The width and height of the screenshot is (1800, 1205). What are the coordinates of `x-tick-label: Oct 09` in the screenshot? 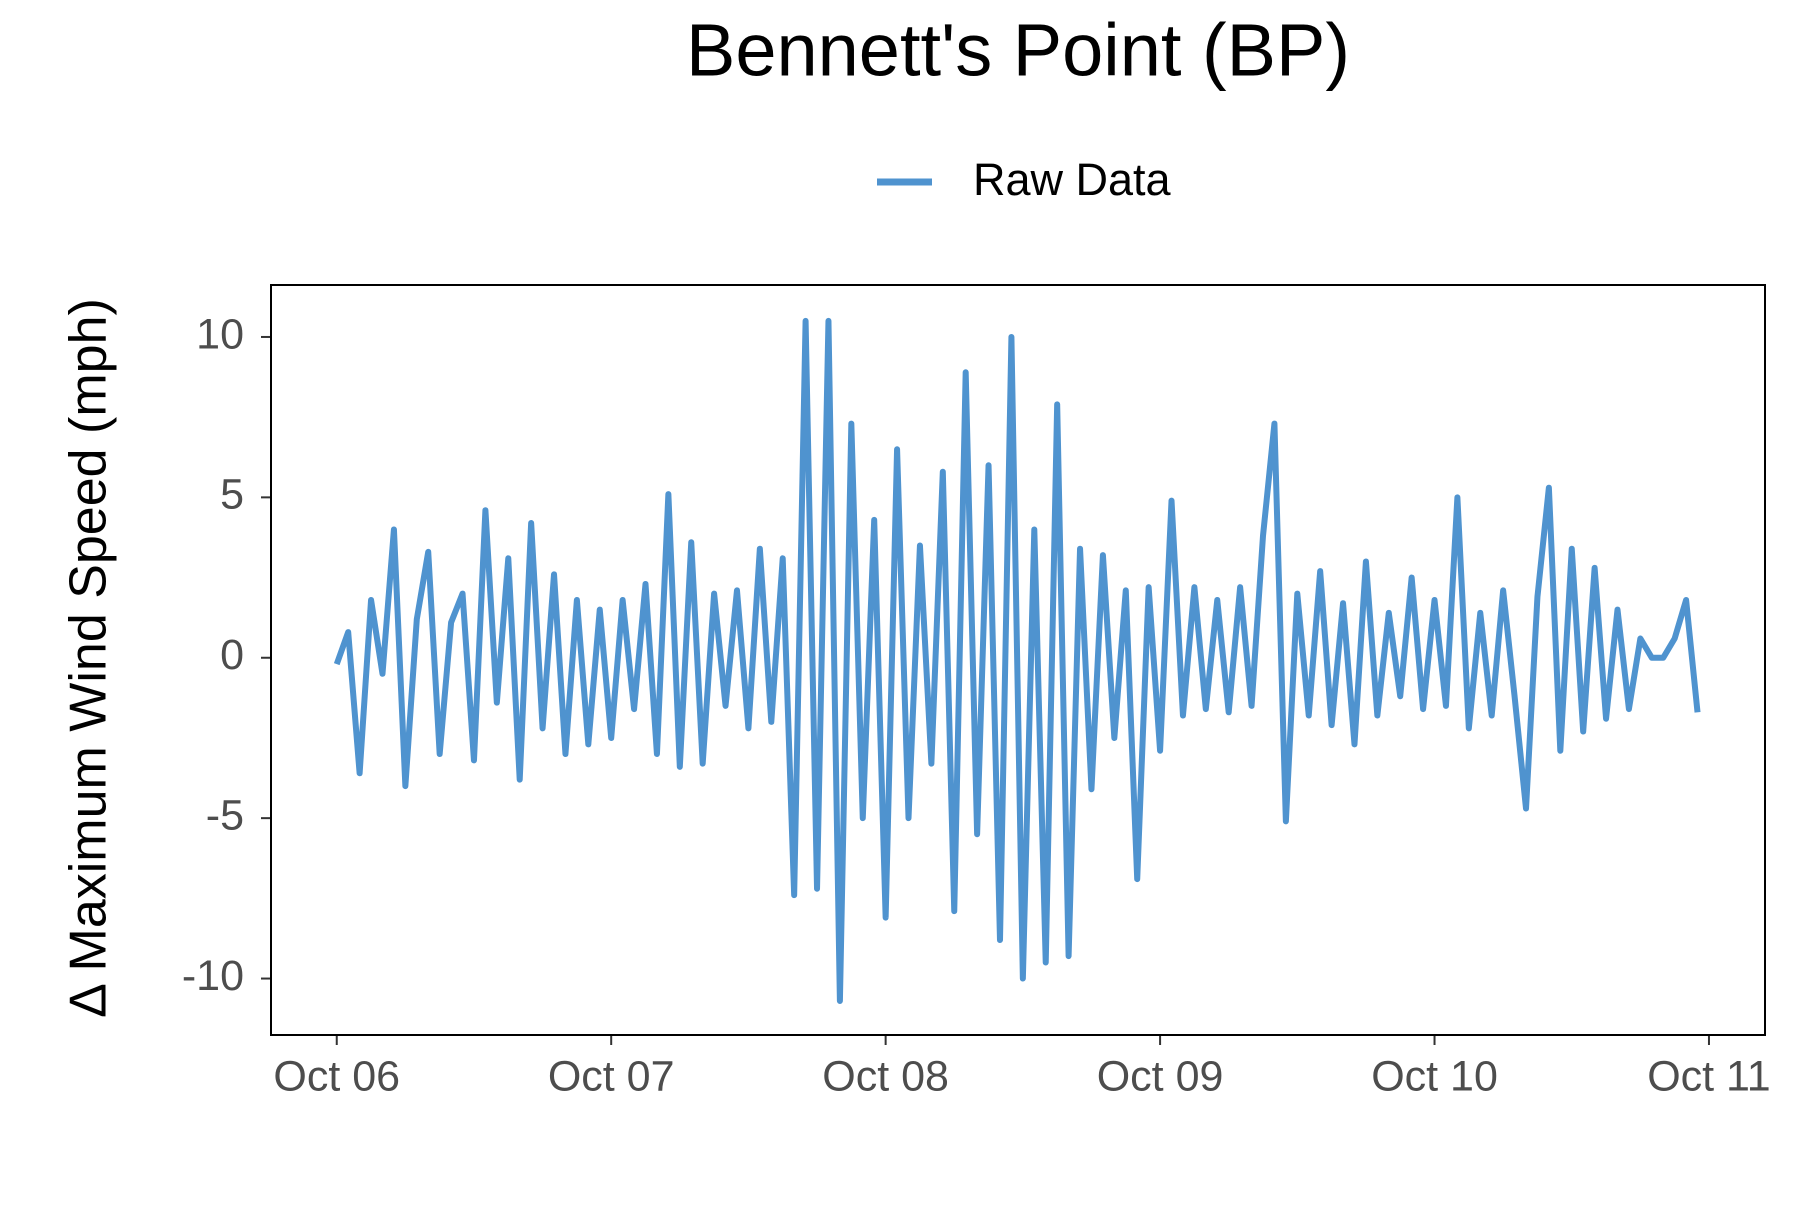 It's located at (1160, 1076).